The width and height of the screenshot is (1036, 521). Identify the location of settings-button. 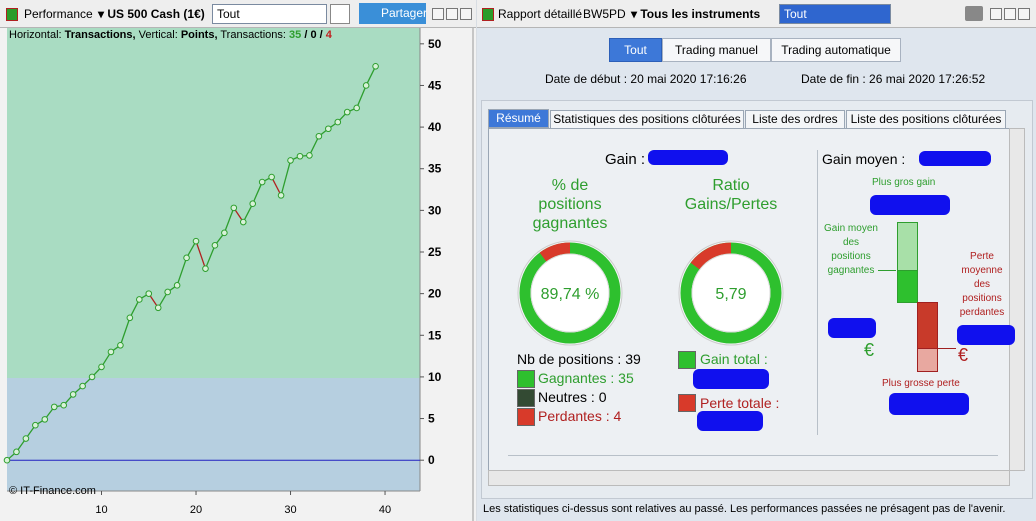
(340, 14).